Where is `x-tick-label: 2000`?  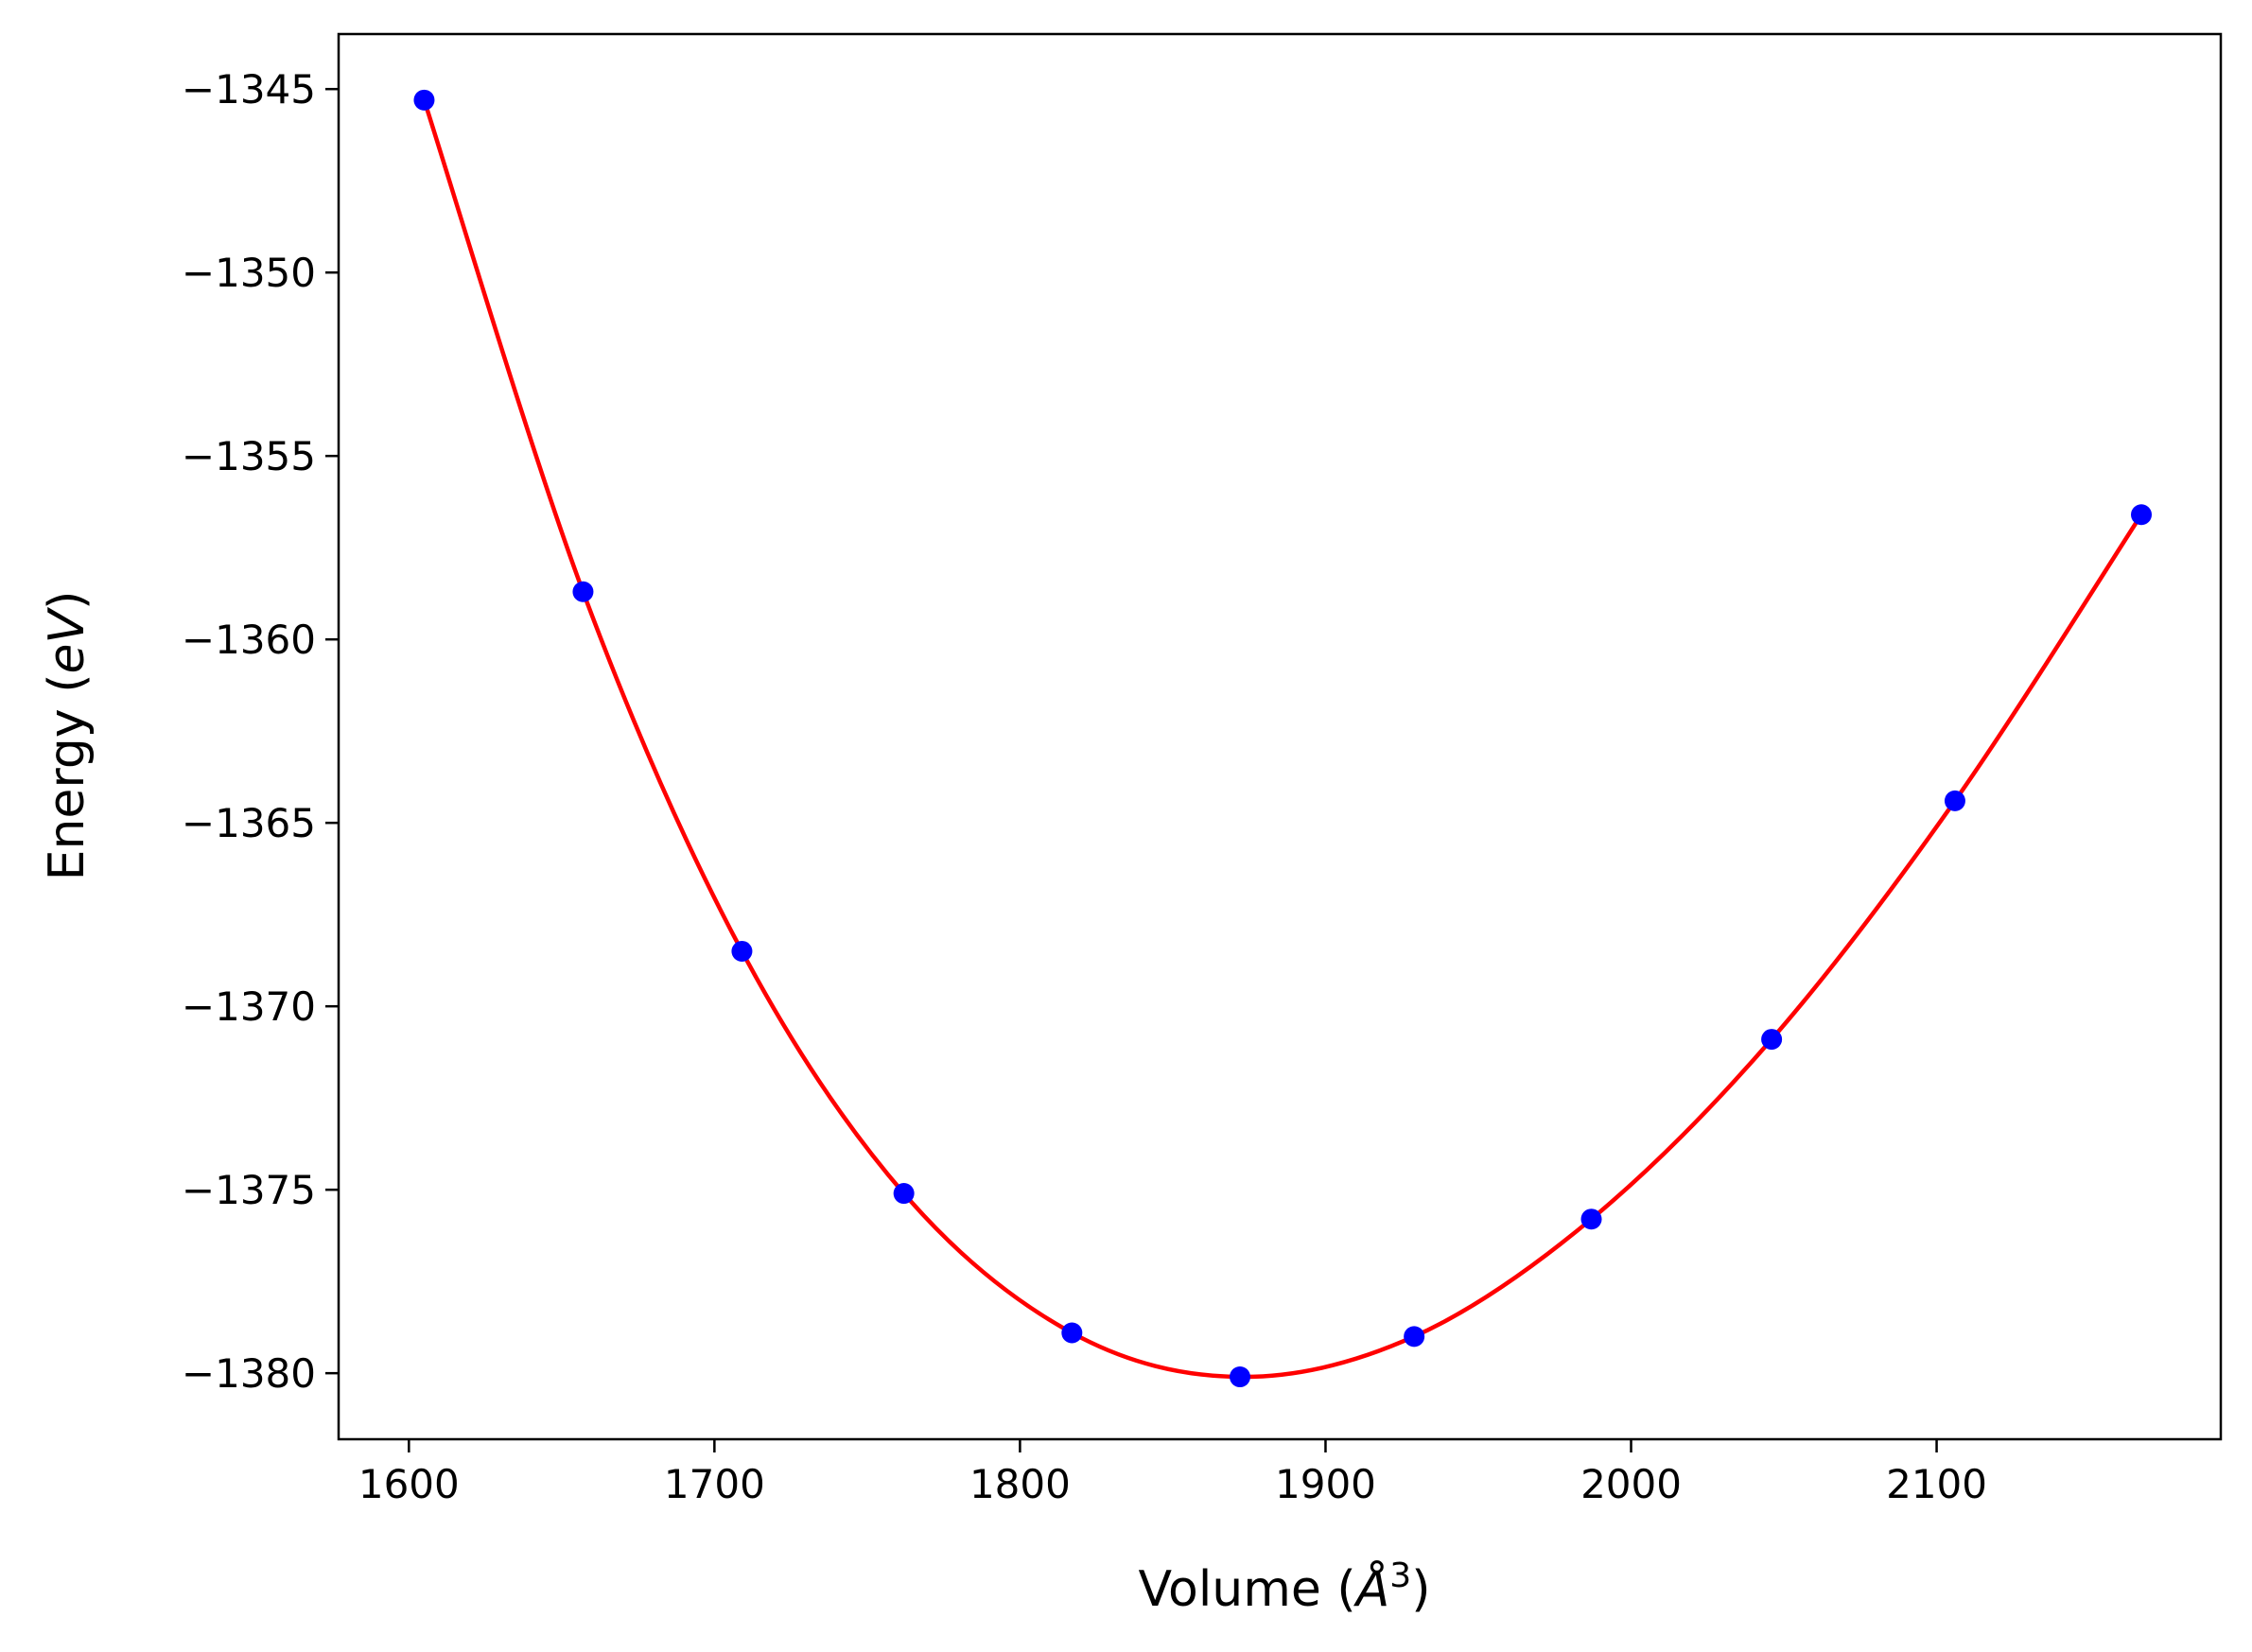 x-tick-label: 2000 is located at coordinates (1631, 1484).